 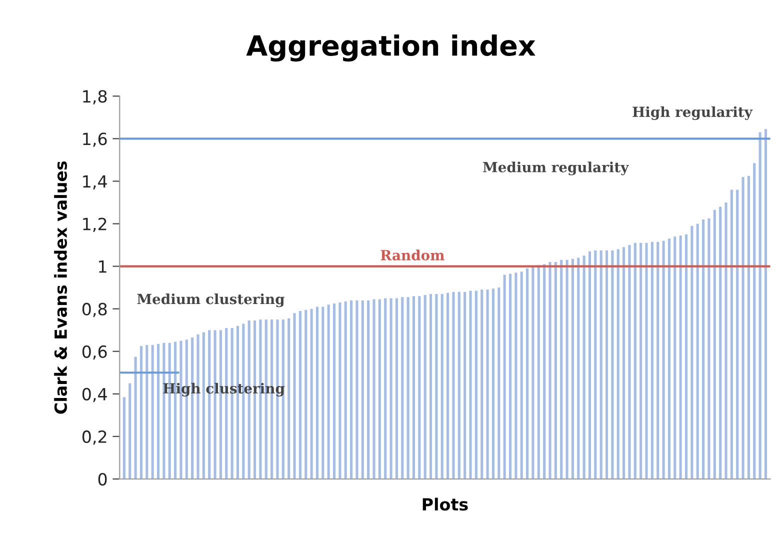 I want to click on x-axis-title: Plots, so click(x=445, y=504).